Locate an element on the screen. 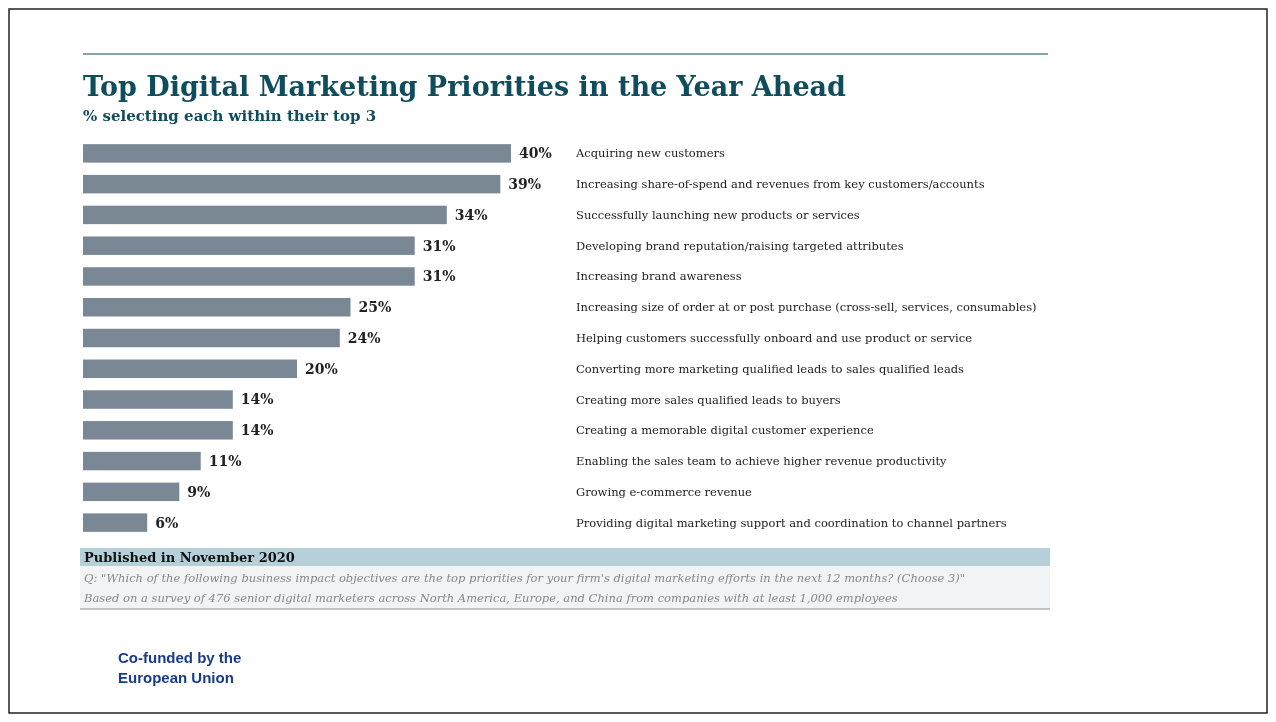 The image size is (1276, 722). y-tick-label: Providing digital marketing support and coordination to channel partners is located at coordinates (791, 522).